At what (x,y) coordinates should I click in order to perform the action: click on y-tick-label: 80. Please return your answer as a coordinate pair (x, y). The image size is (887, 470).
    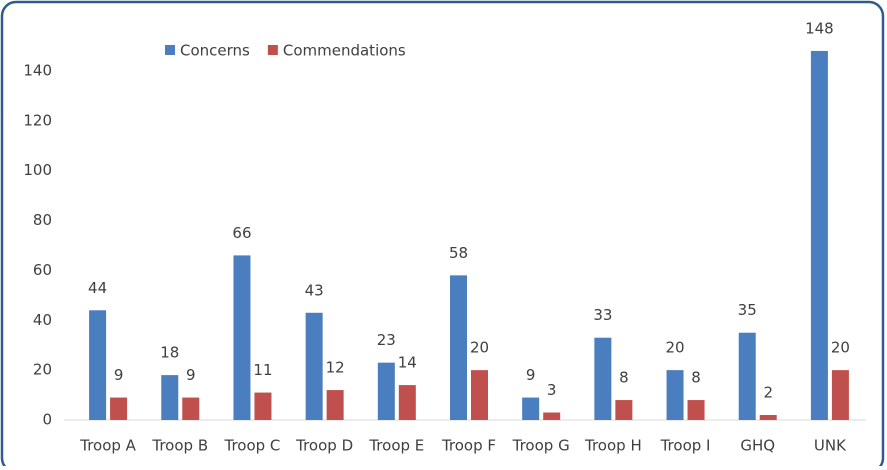
    Looking at the image, I should click on (42, 220).